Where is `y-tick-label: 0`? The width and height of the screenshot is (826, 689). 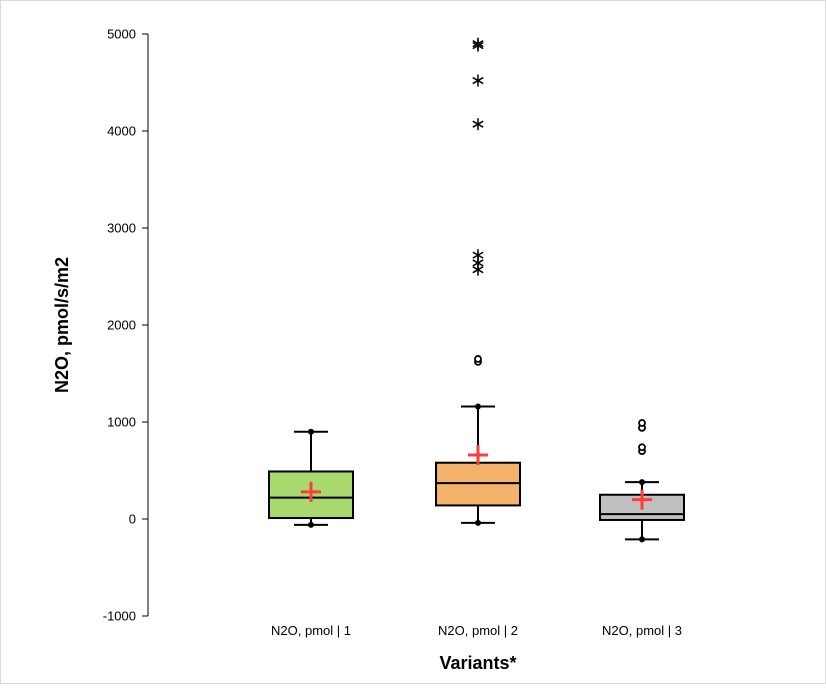
y-tick-label: 0 is located at coordinates (132, 519).